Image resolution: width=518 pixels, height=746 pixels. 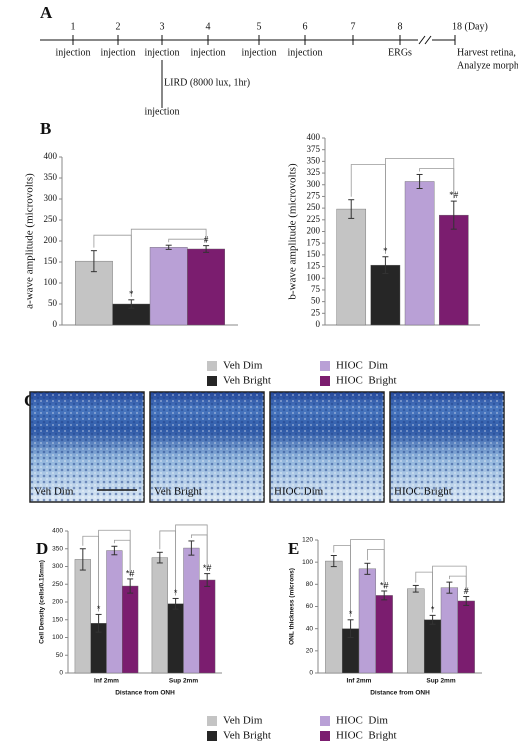 What do you see at coordinates (162, 111) in the screenshot?
I see `light-event: injection` at bounding box center [162, 111].